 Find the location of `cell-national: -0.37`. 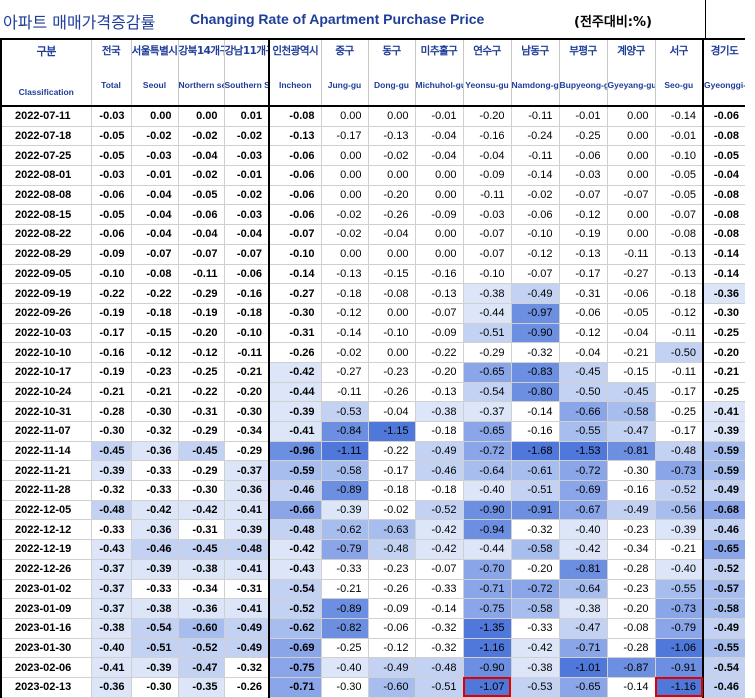

cell-national: -0.37 is located at coordinates (110, 589).